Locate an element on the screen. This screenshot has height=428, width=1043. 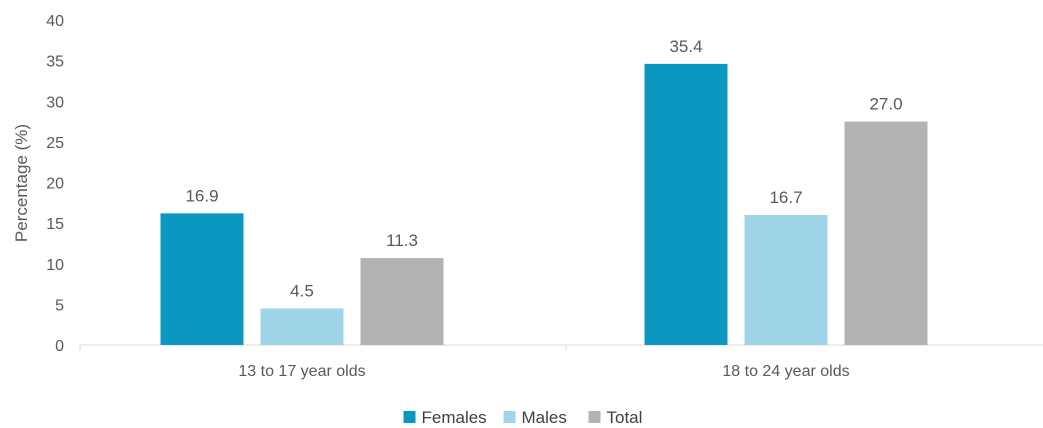
data-label: 16.7 is located at coordinates (785, 197).